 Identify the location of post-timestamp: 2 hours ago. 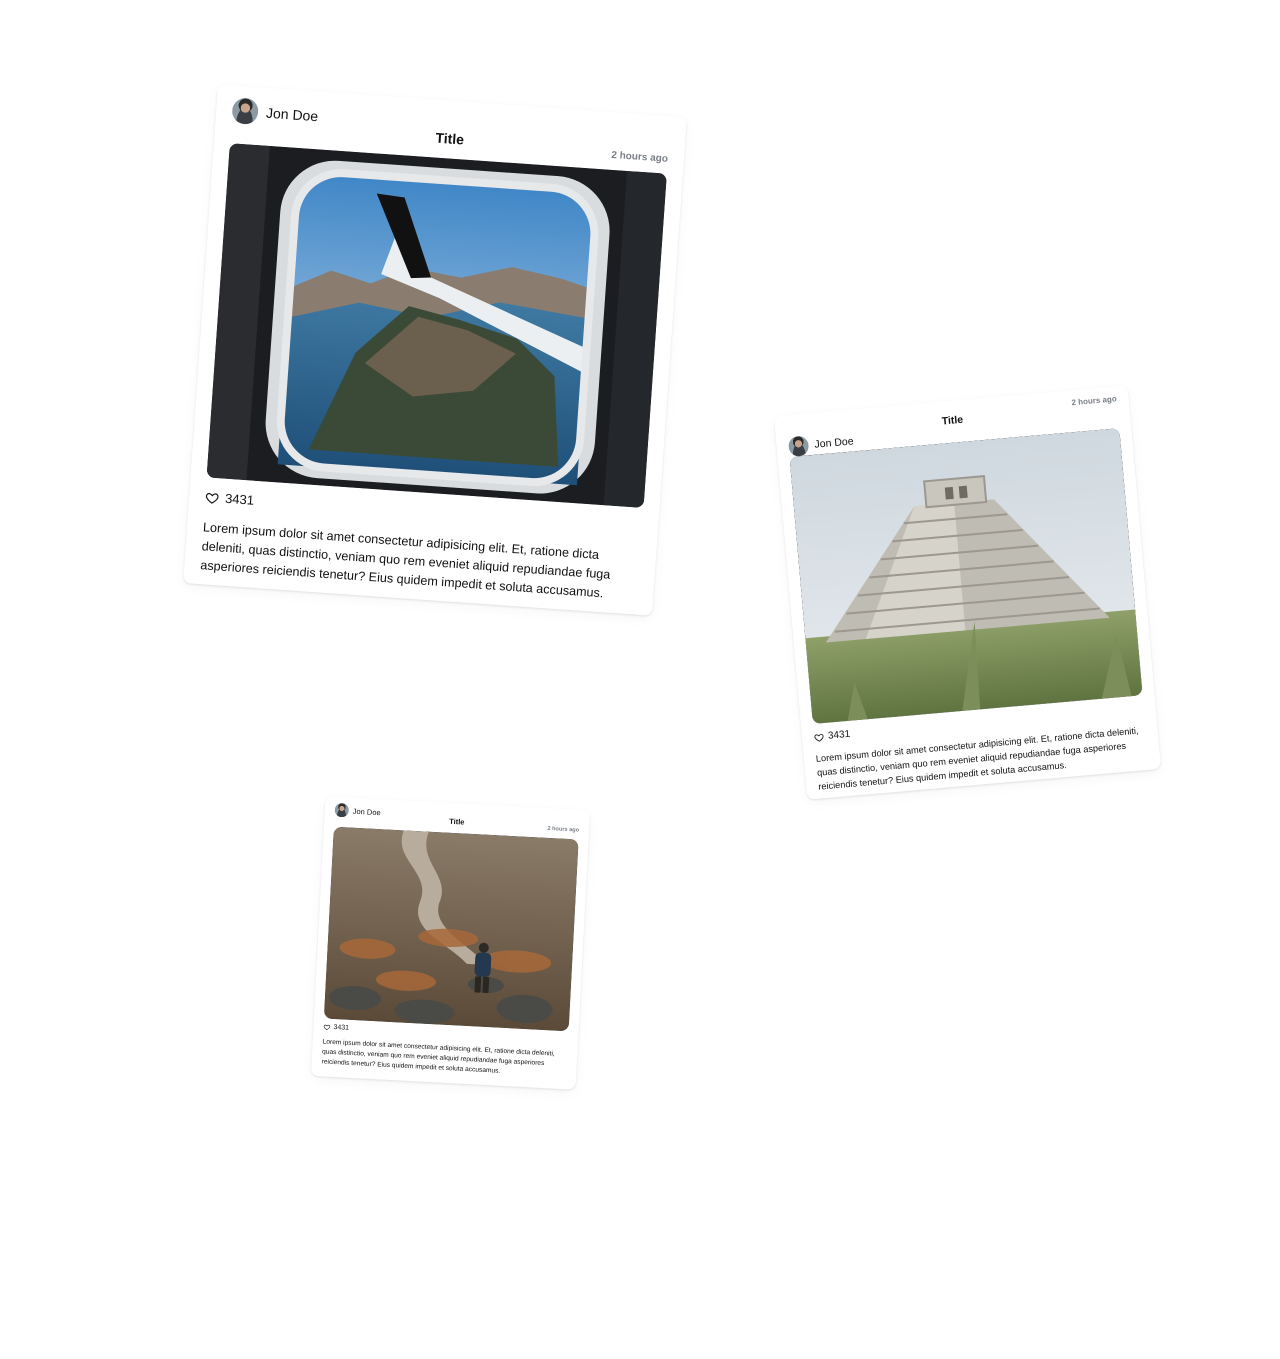
(563, 829).